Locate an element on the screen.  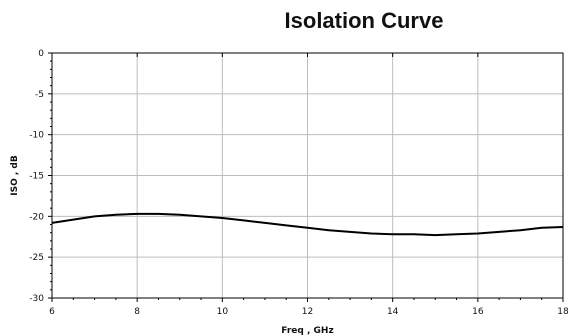
y-tick-labels: 0 -5 -10 -15 -20 -25 -30 is located at coordinates (36, 176).